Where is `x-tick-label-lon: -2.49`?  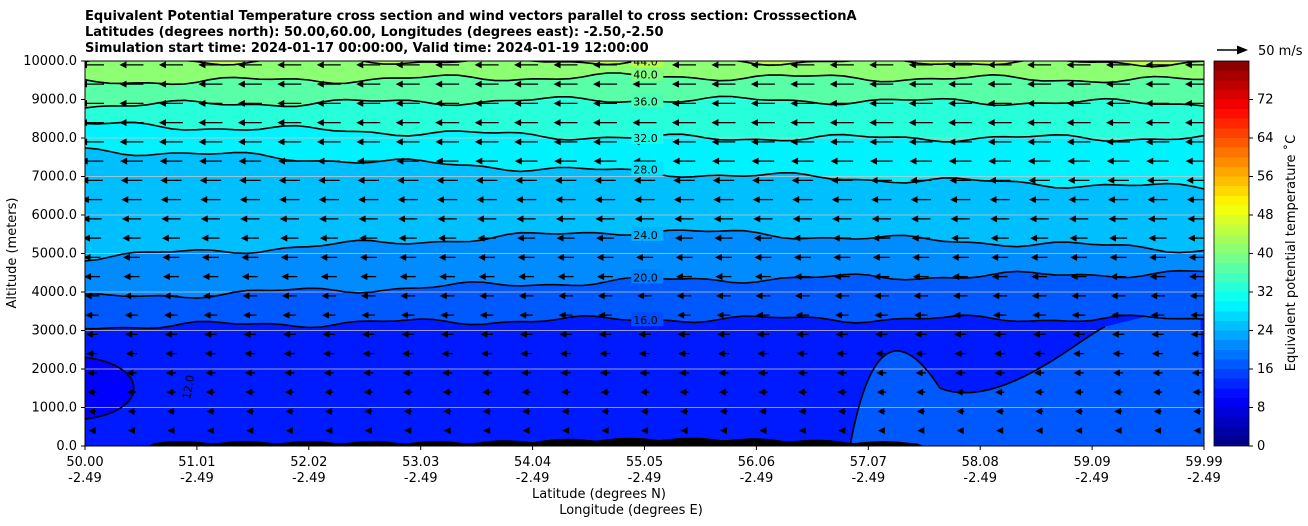
x-tick-label-lon: -2.49 is located at coordinates (980, 478).